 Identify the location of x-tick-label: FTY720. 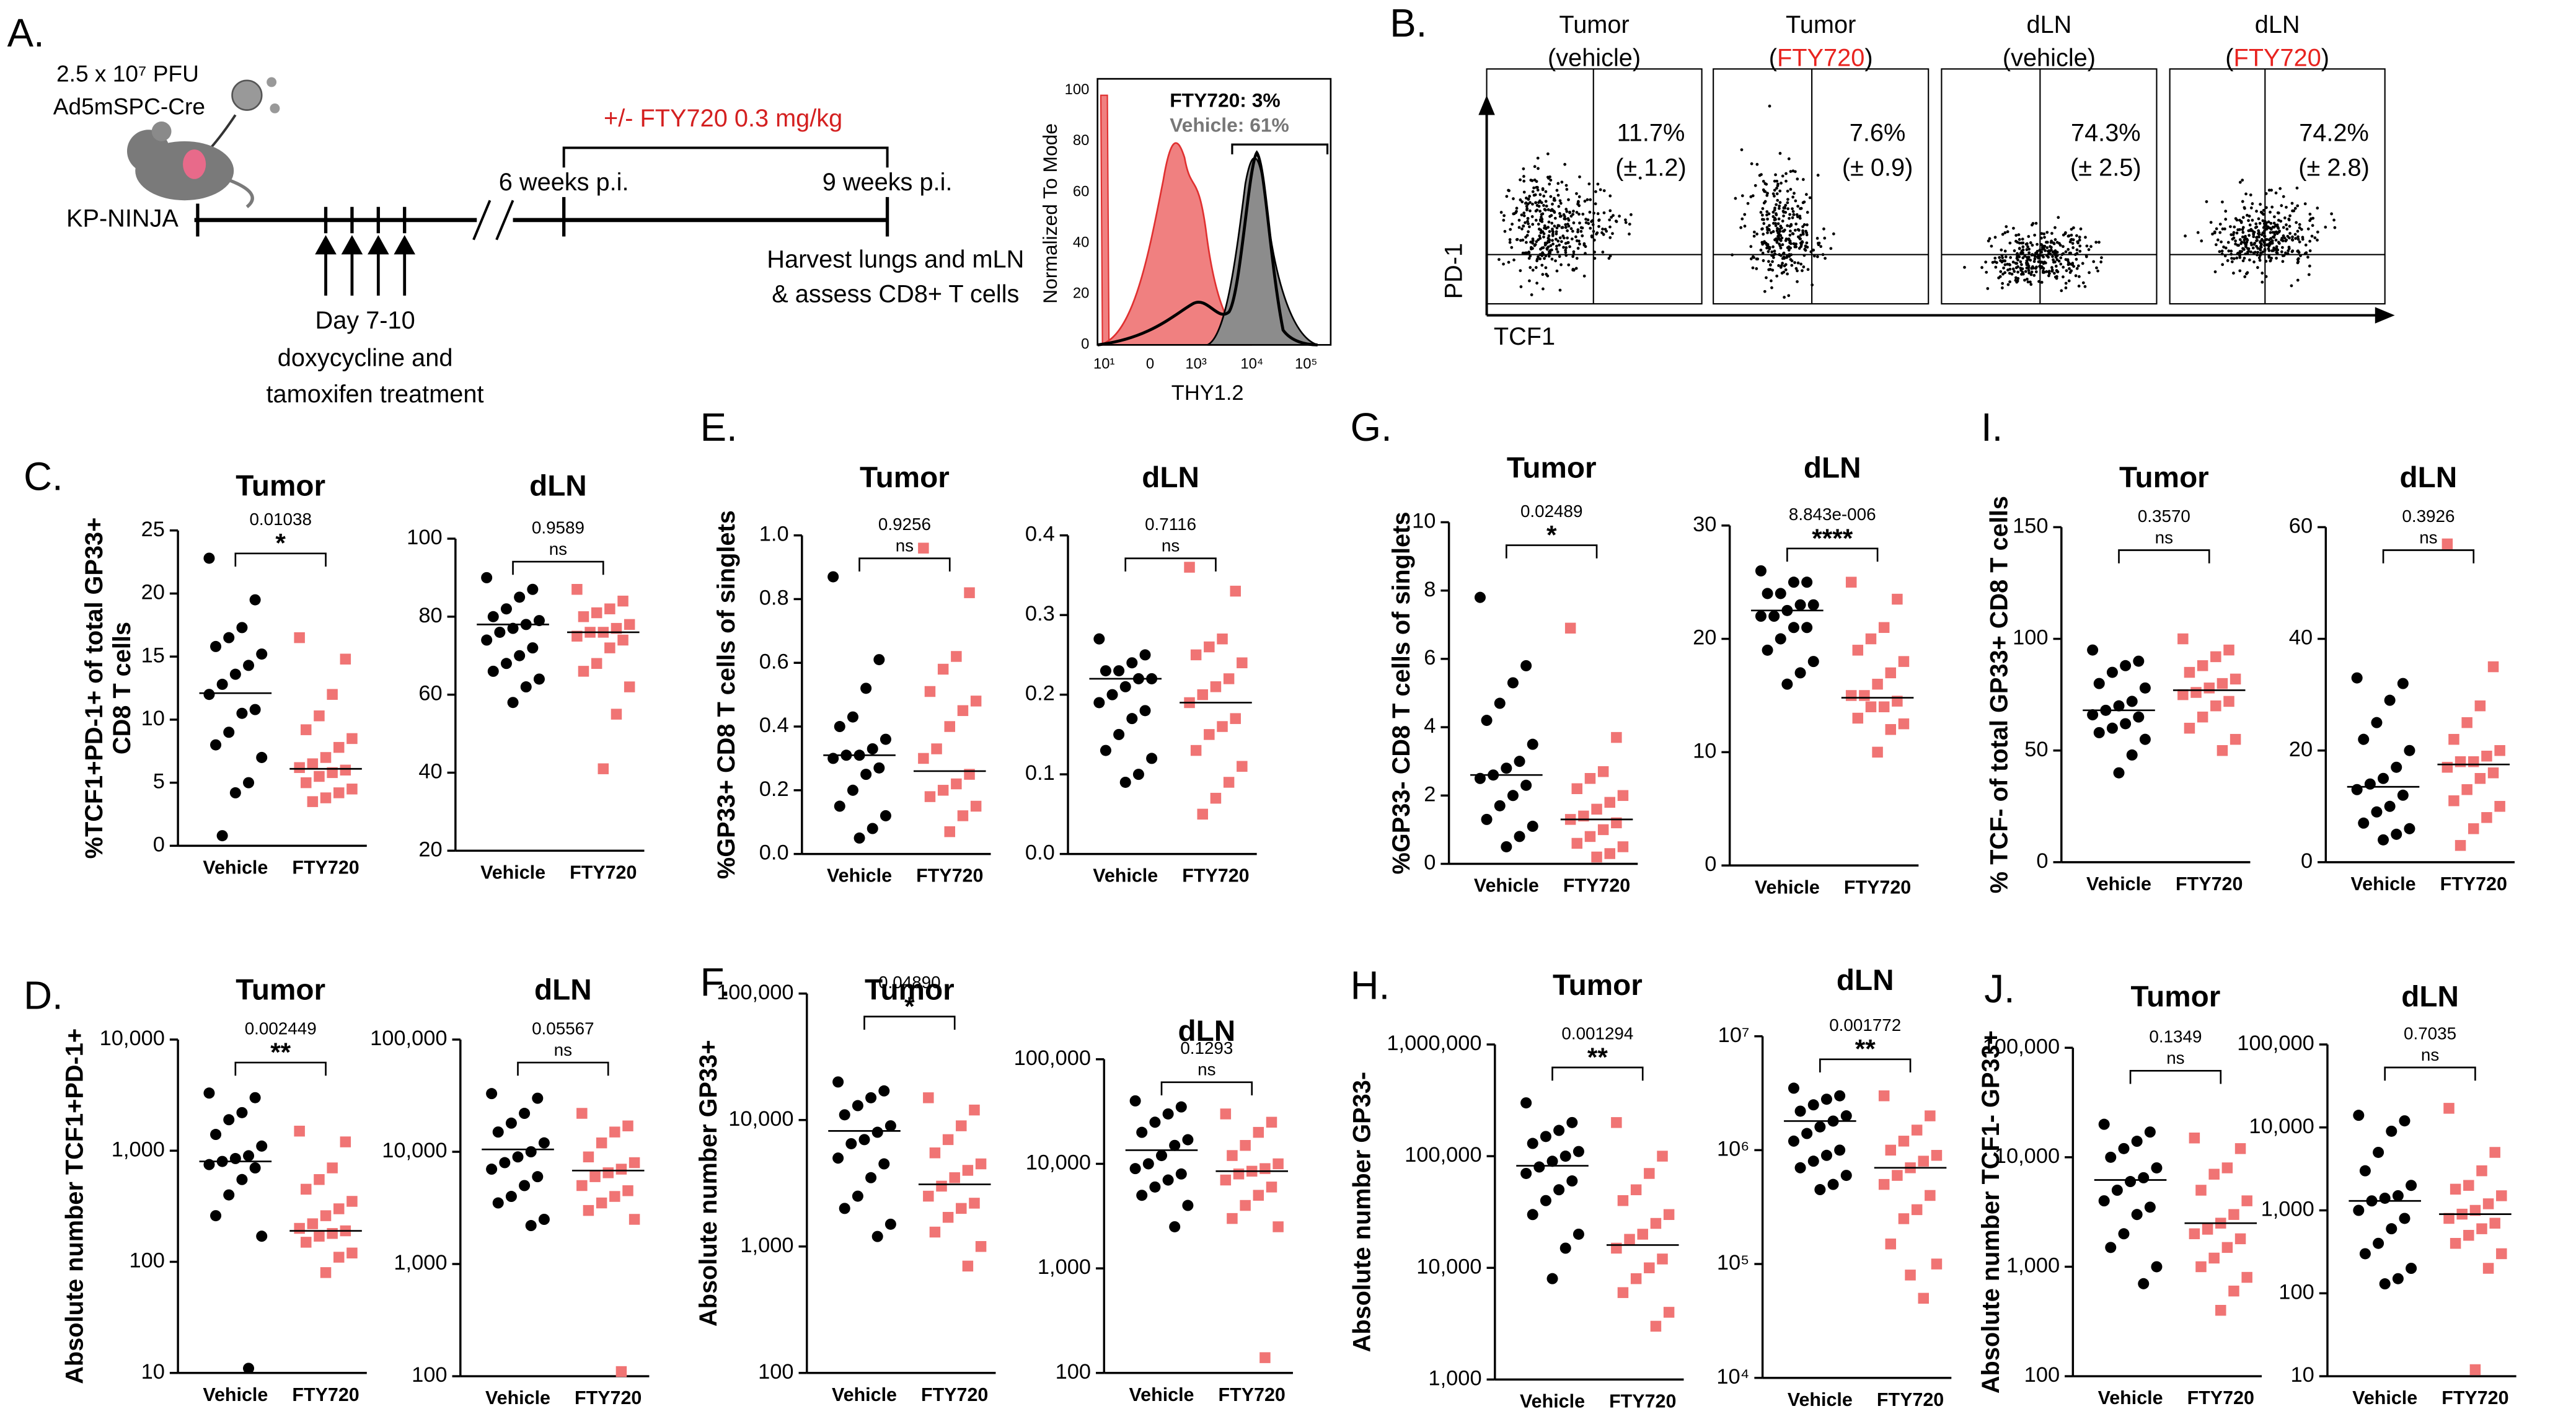
(325, 1394).